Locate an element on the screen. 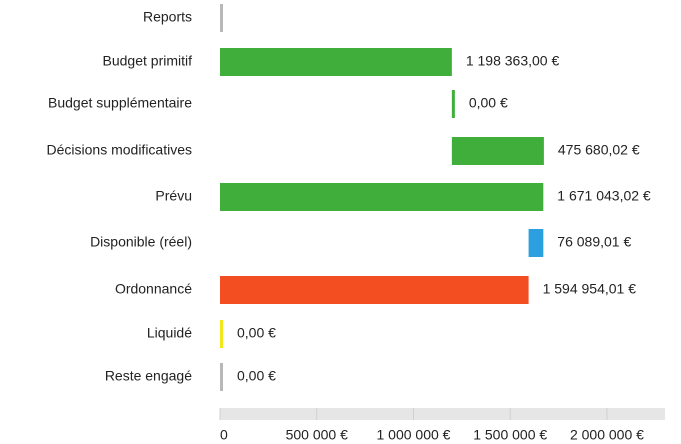 This screenshot has width=681, height=444. category-label: Ordonnancé is located at coordinates (153, 289).